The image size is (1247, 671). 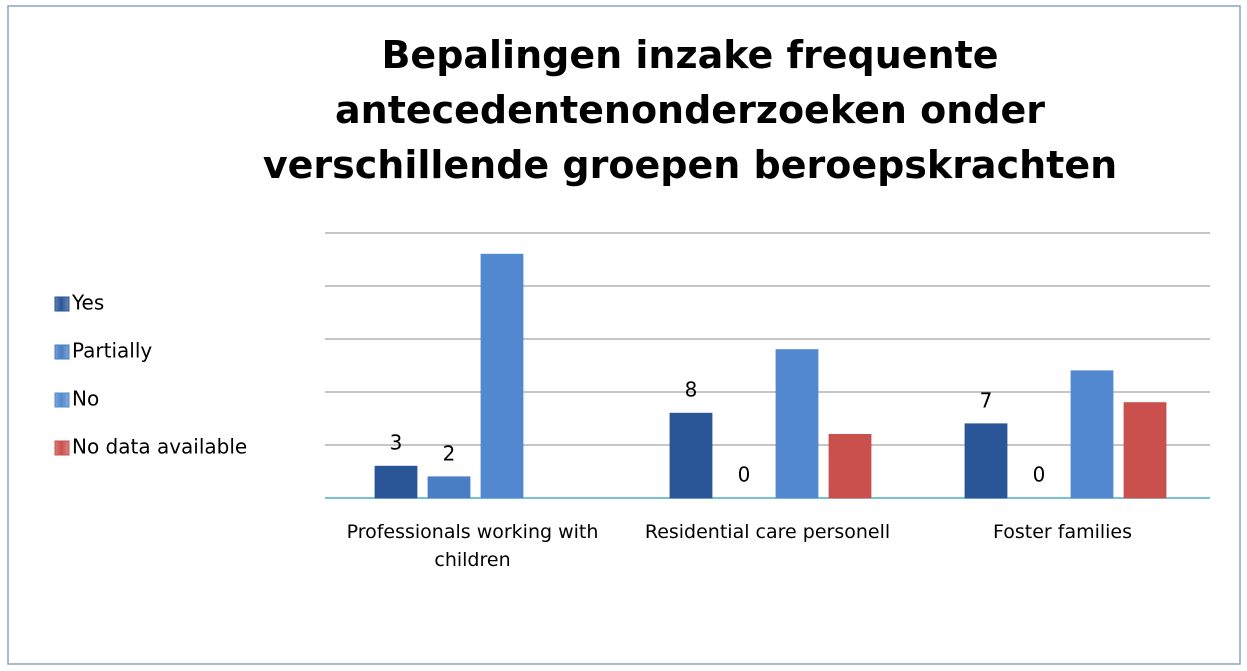 I want to click on x-tick-label: Professionals working with children, so click(x=472, y=546).